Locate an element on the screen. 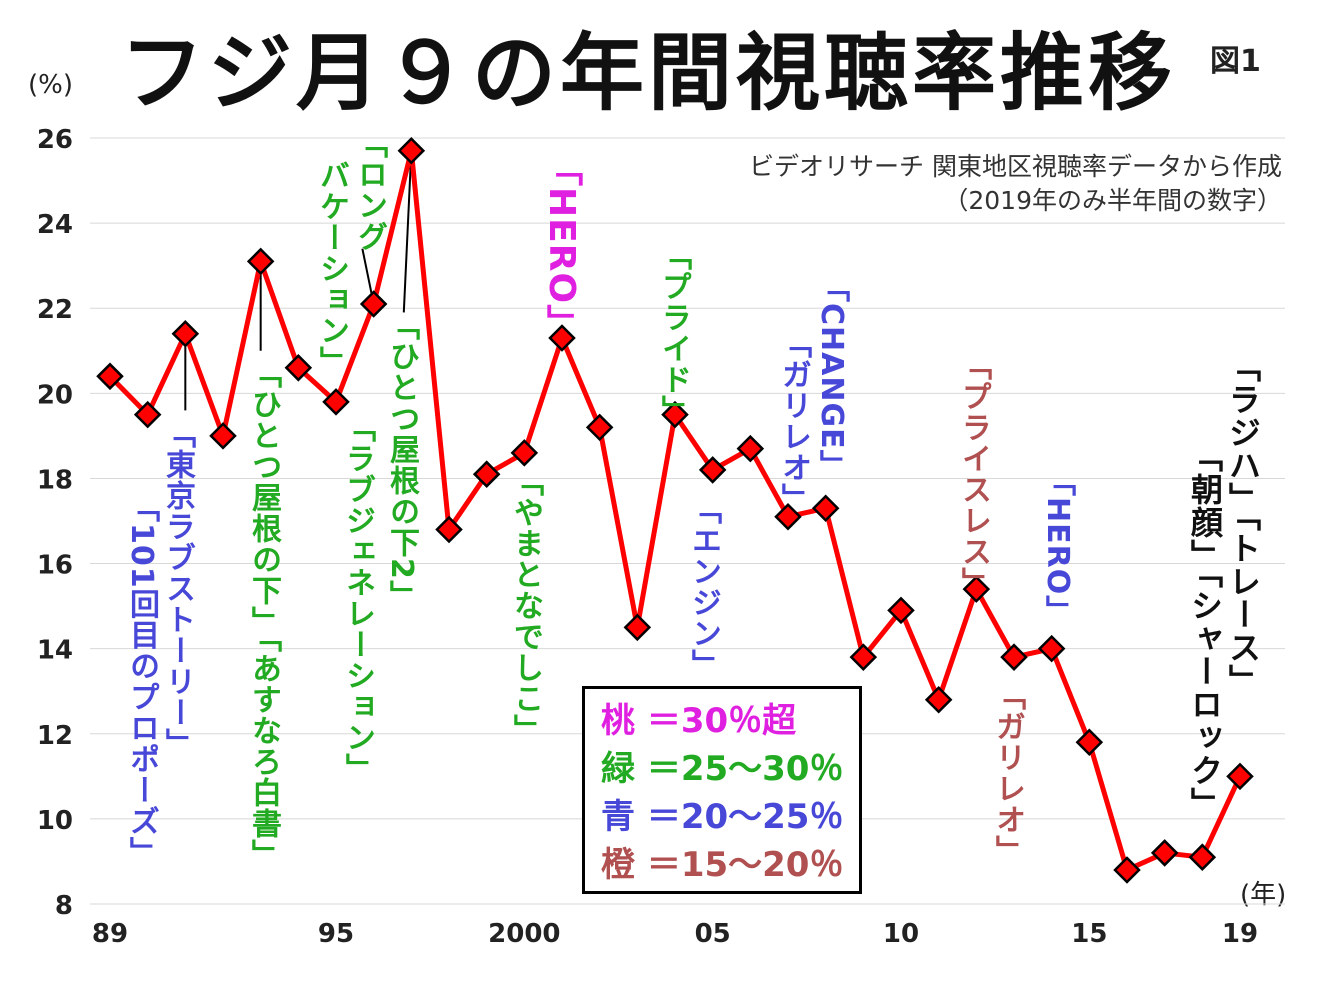  source-line-1: ビデオリサーチ 関東地区視聴率データから作成 is located at coordinates (1015, 166).